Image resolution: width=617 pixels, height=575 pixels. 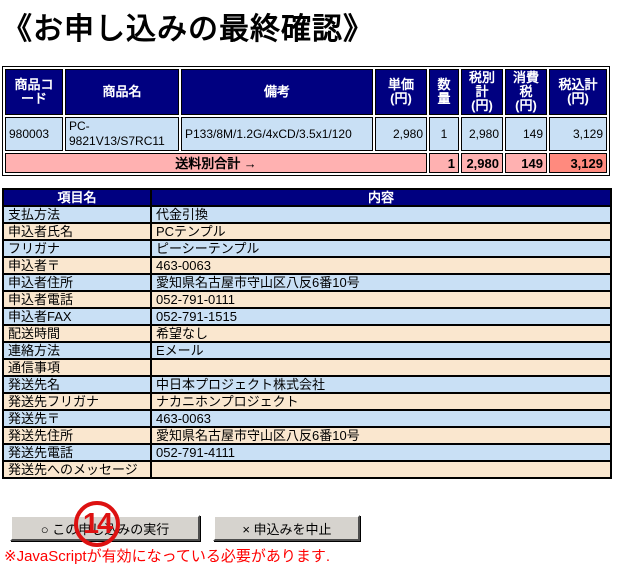 What do you see at coordinates (77, 282) in the screenshot?
I see `detail-label: 申込者住所` at bounding box center [77, 282].